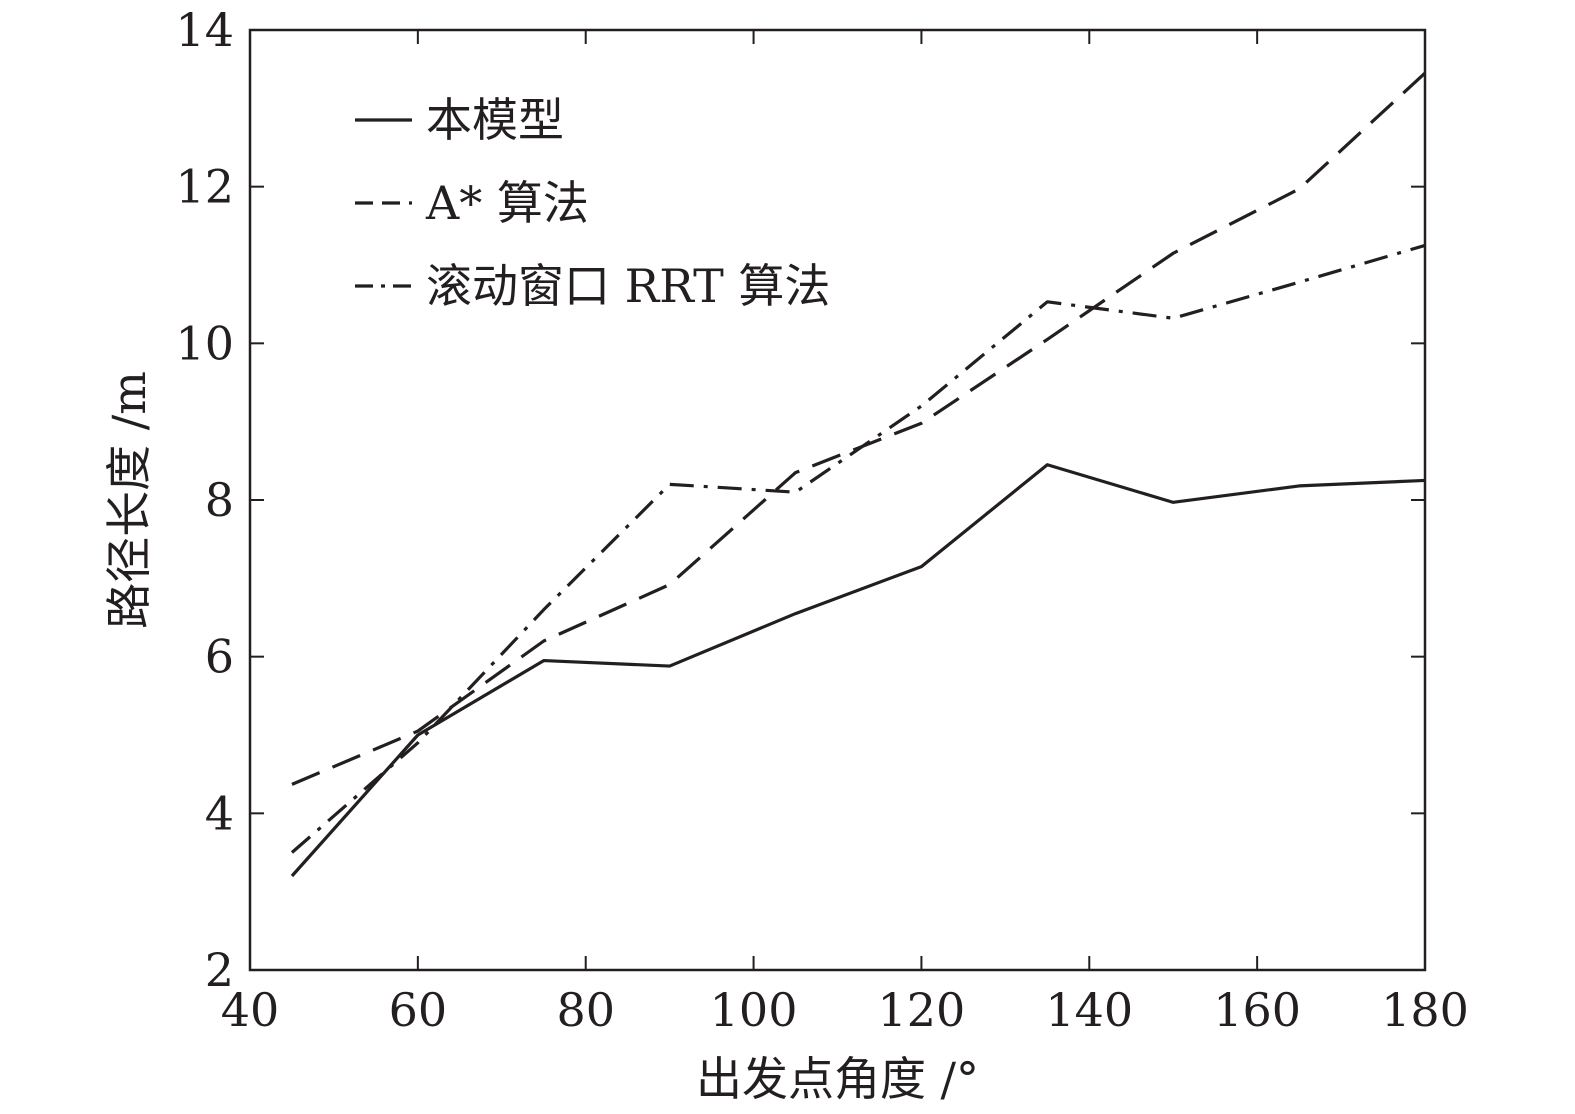 This screenshot has height=1114, width=1575. I want to click on x-tick-labels: 40 60 80 100 120 140 160 180, so click(845, 1010).